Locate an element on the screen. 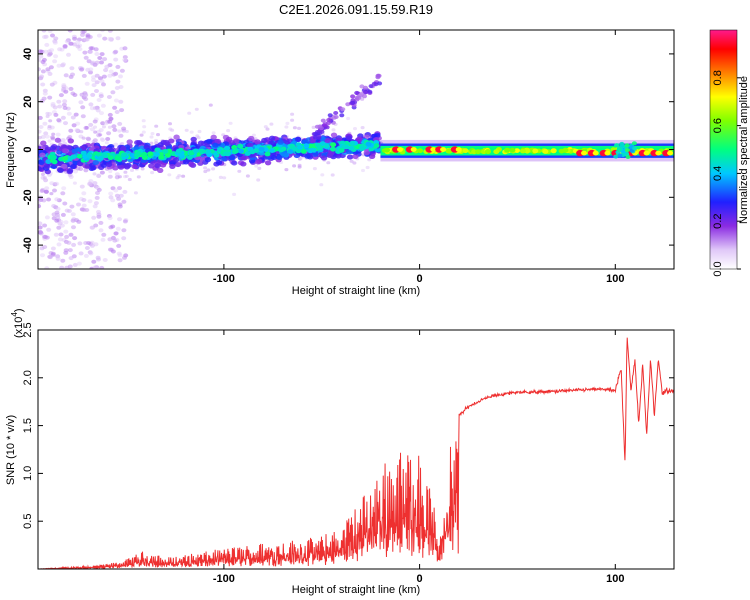  snr-scale-text: (x10 is located at coordinates (19, 327).